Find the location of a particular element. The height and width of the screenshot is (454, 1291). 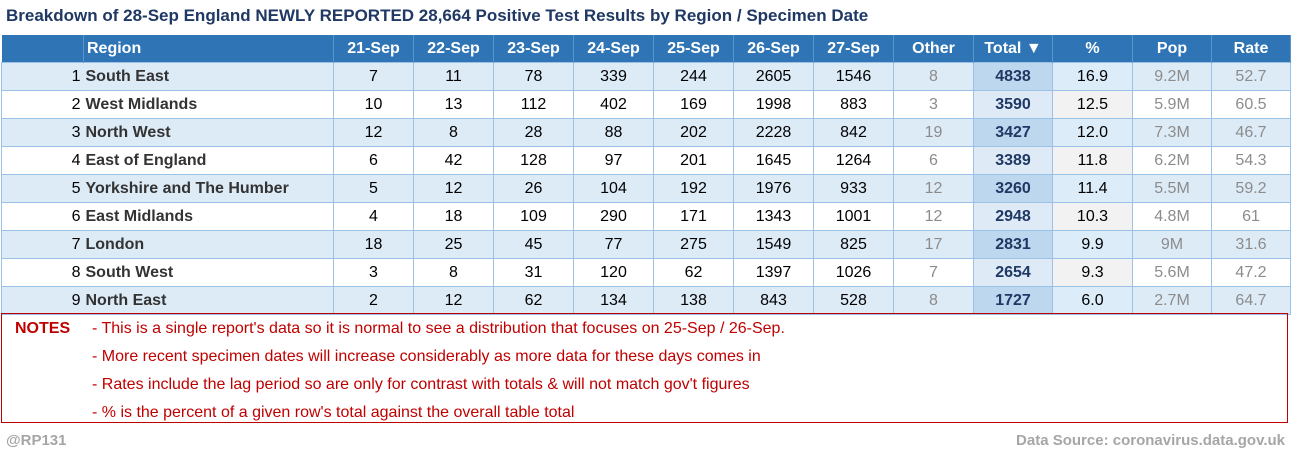

value-25-sep: 171 is located at coordinates (693, 216).